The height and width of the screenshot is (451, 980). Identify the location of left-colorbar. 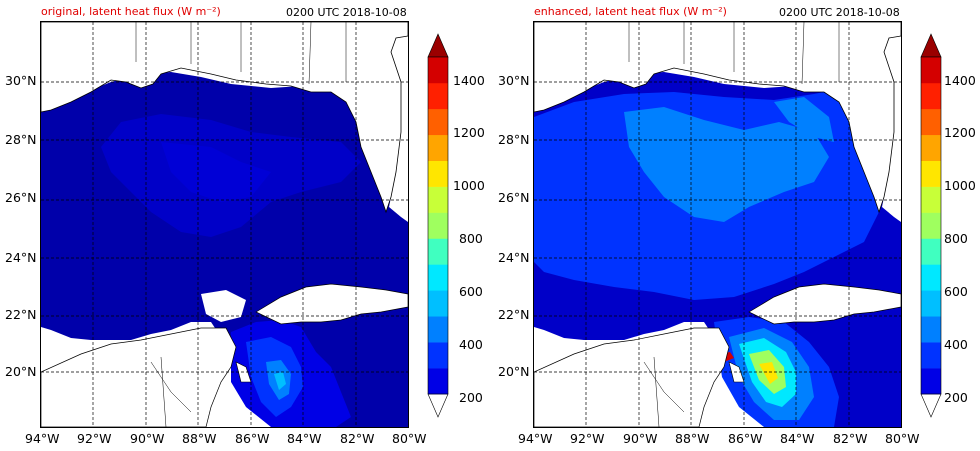
(438, 225).